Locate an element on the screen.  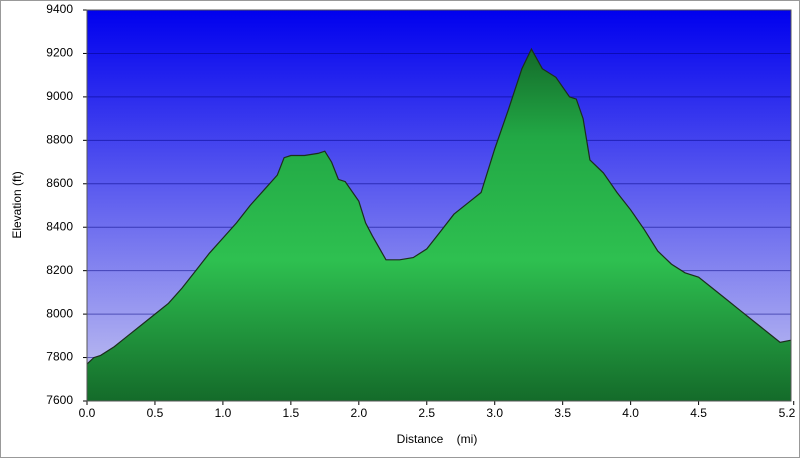
y-tick-label: 7600 is located at coordinates (59, 400).